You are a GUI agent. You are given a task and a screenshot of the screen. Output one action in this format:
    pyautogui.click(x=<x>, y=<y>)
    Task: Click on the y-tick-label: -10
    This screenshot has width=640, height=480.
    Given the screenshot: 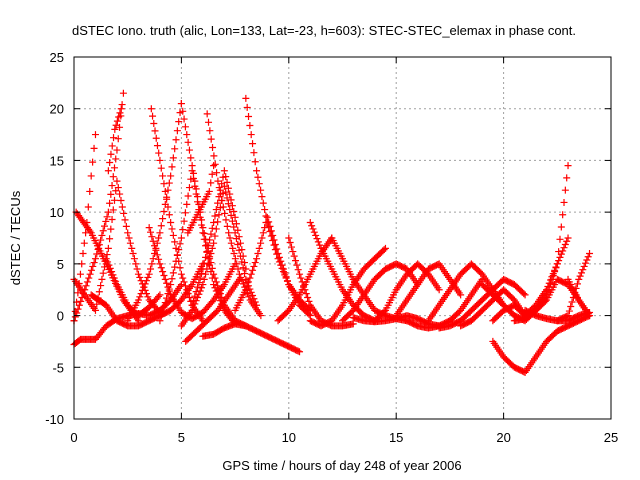 What is the action you would take?
    pyautogui.click(x=54, y=419)
    